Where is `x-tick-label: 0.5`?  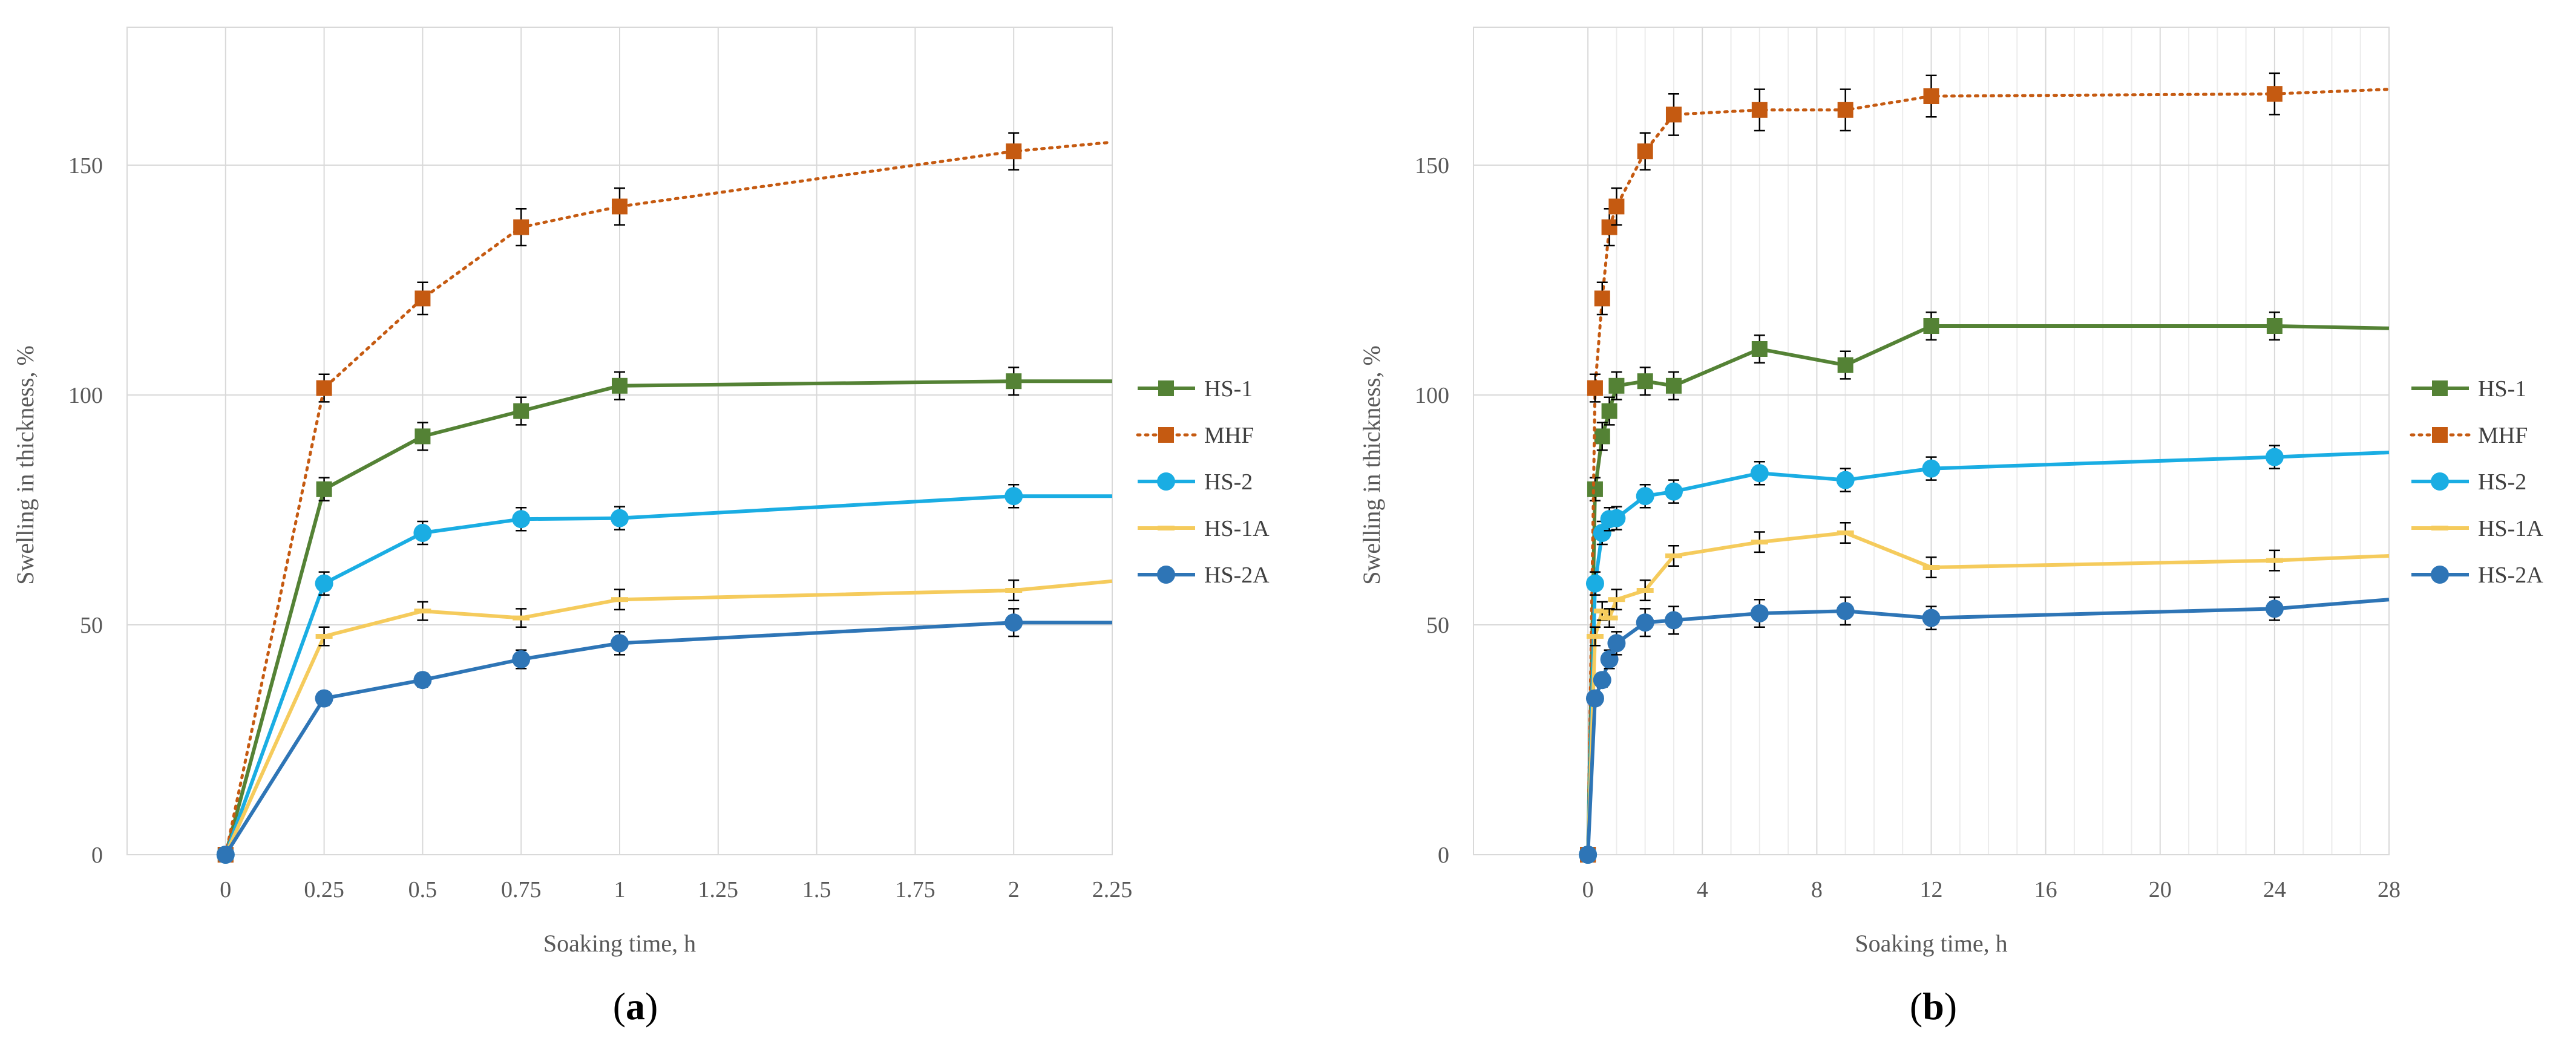 x-tick-label: 0.5 is located at coordinates (423, 889).